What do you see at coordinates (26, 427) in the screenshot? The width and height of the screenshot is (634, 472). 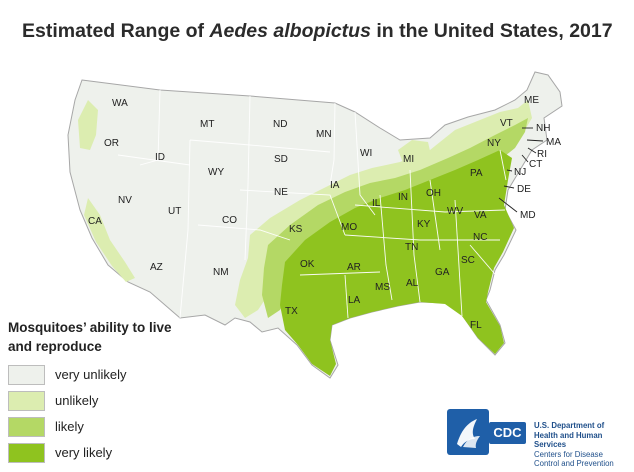 I see `legend-swatch-likely` at bounding box center [26, 427].